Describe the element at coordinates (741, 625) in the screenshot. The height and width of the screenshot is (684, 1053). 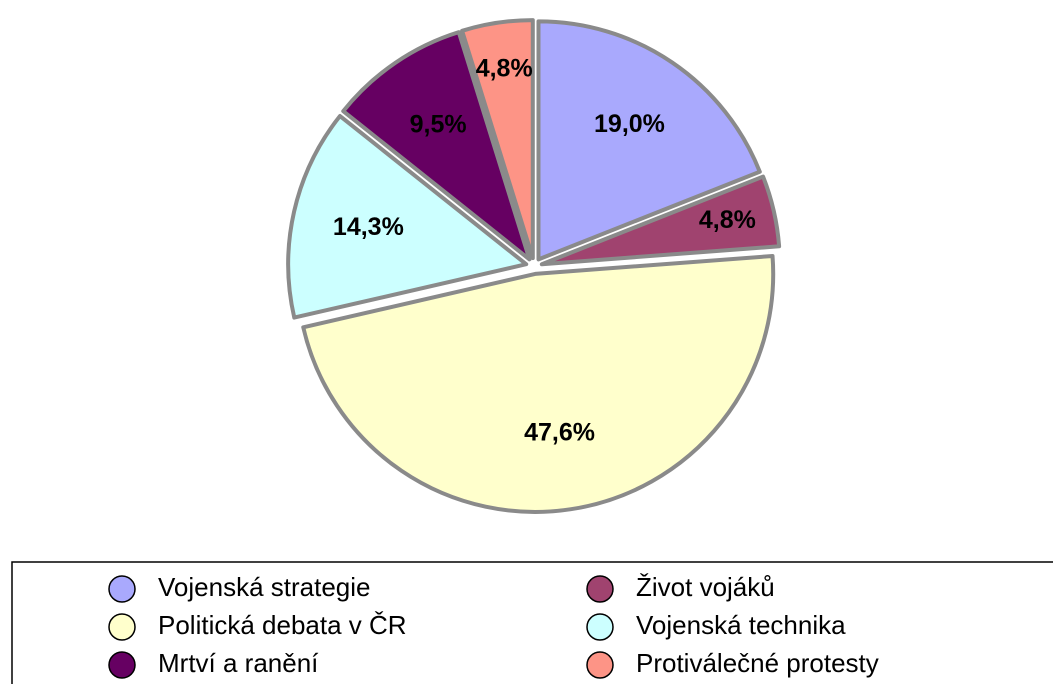
I see `legend-label: Vojenská technika` at that location.